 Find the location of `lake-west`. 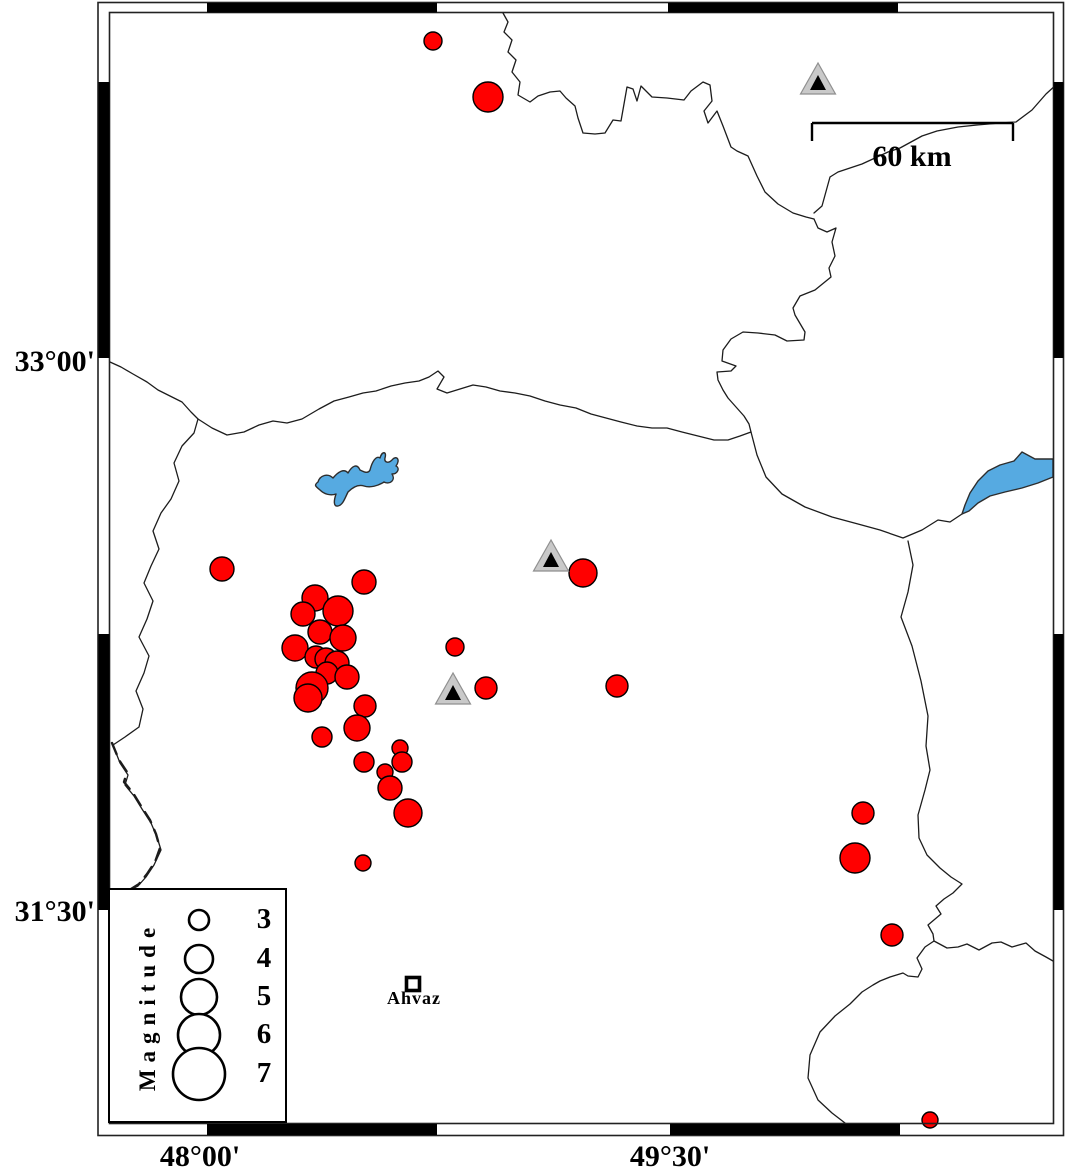

lake-west is located at coordinates (356, 479).